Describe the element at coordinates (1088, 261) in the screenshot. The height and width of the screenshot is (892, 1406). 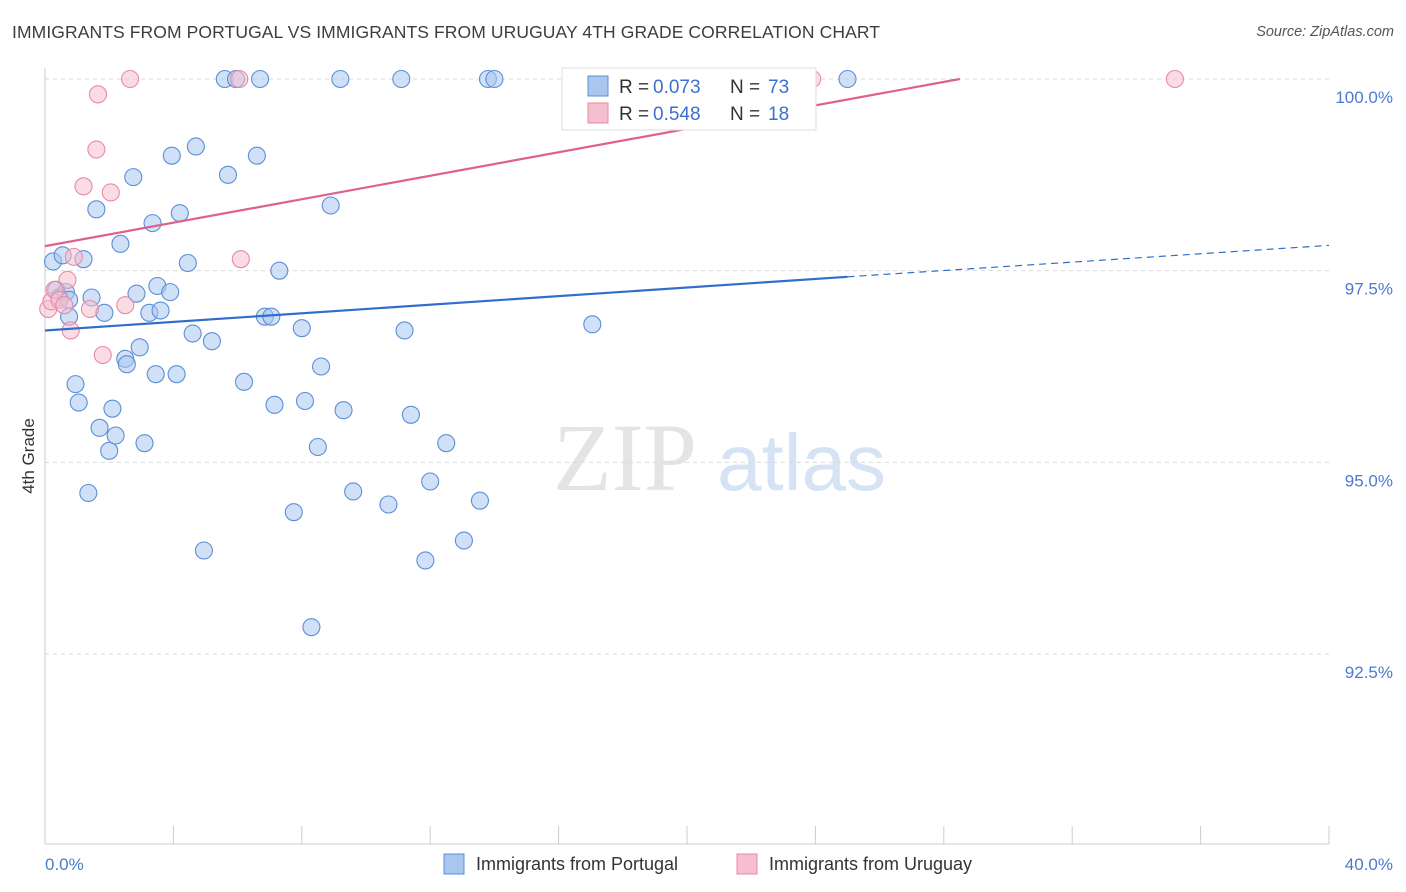
I see `portugal-trend-extension` at that location.